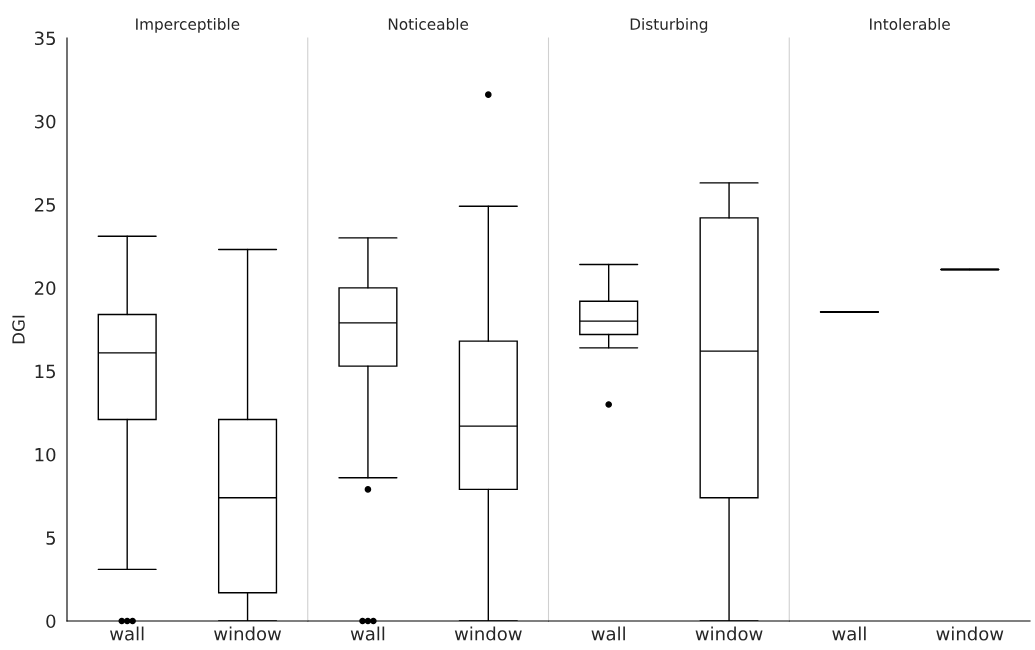  Describe the element at coordinates (45, 205) in the screenshot. I see `y-tick-label: 25` at that location.